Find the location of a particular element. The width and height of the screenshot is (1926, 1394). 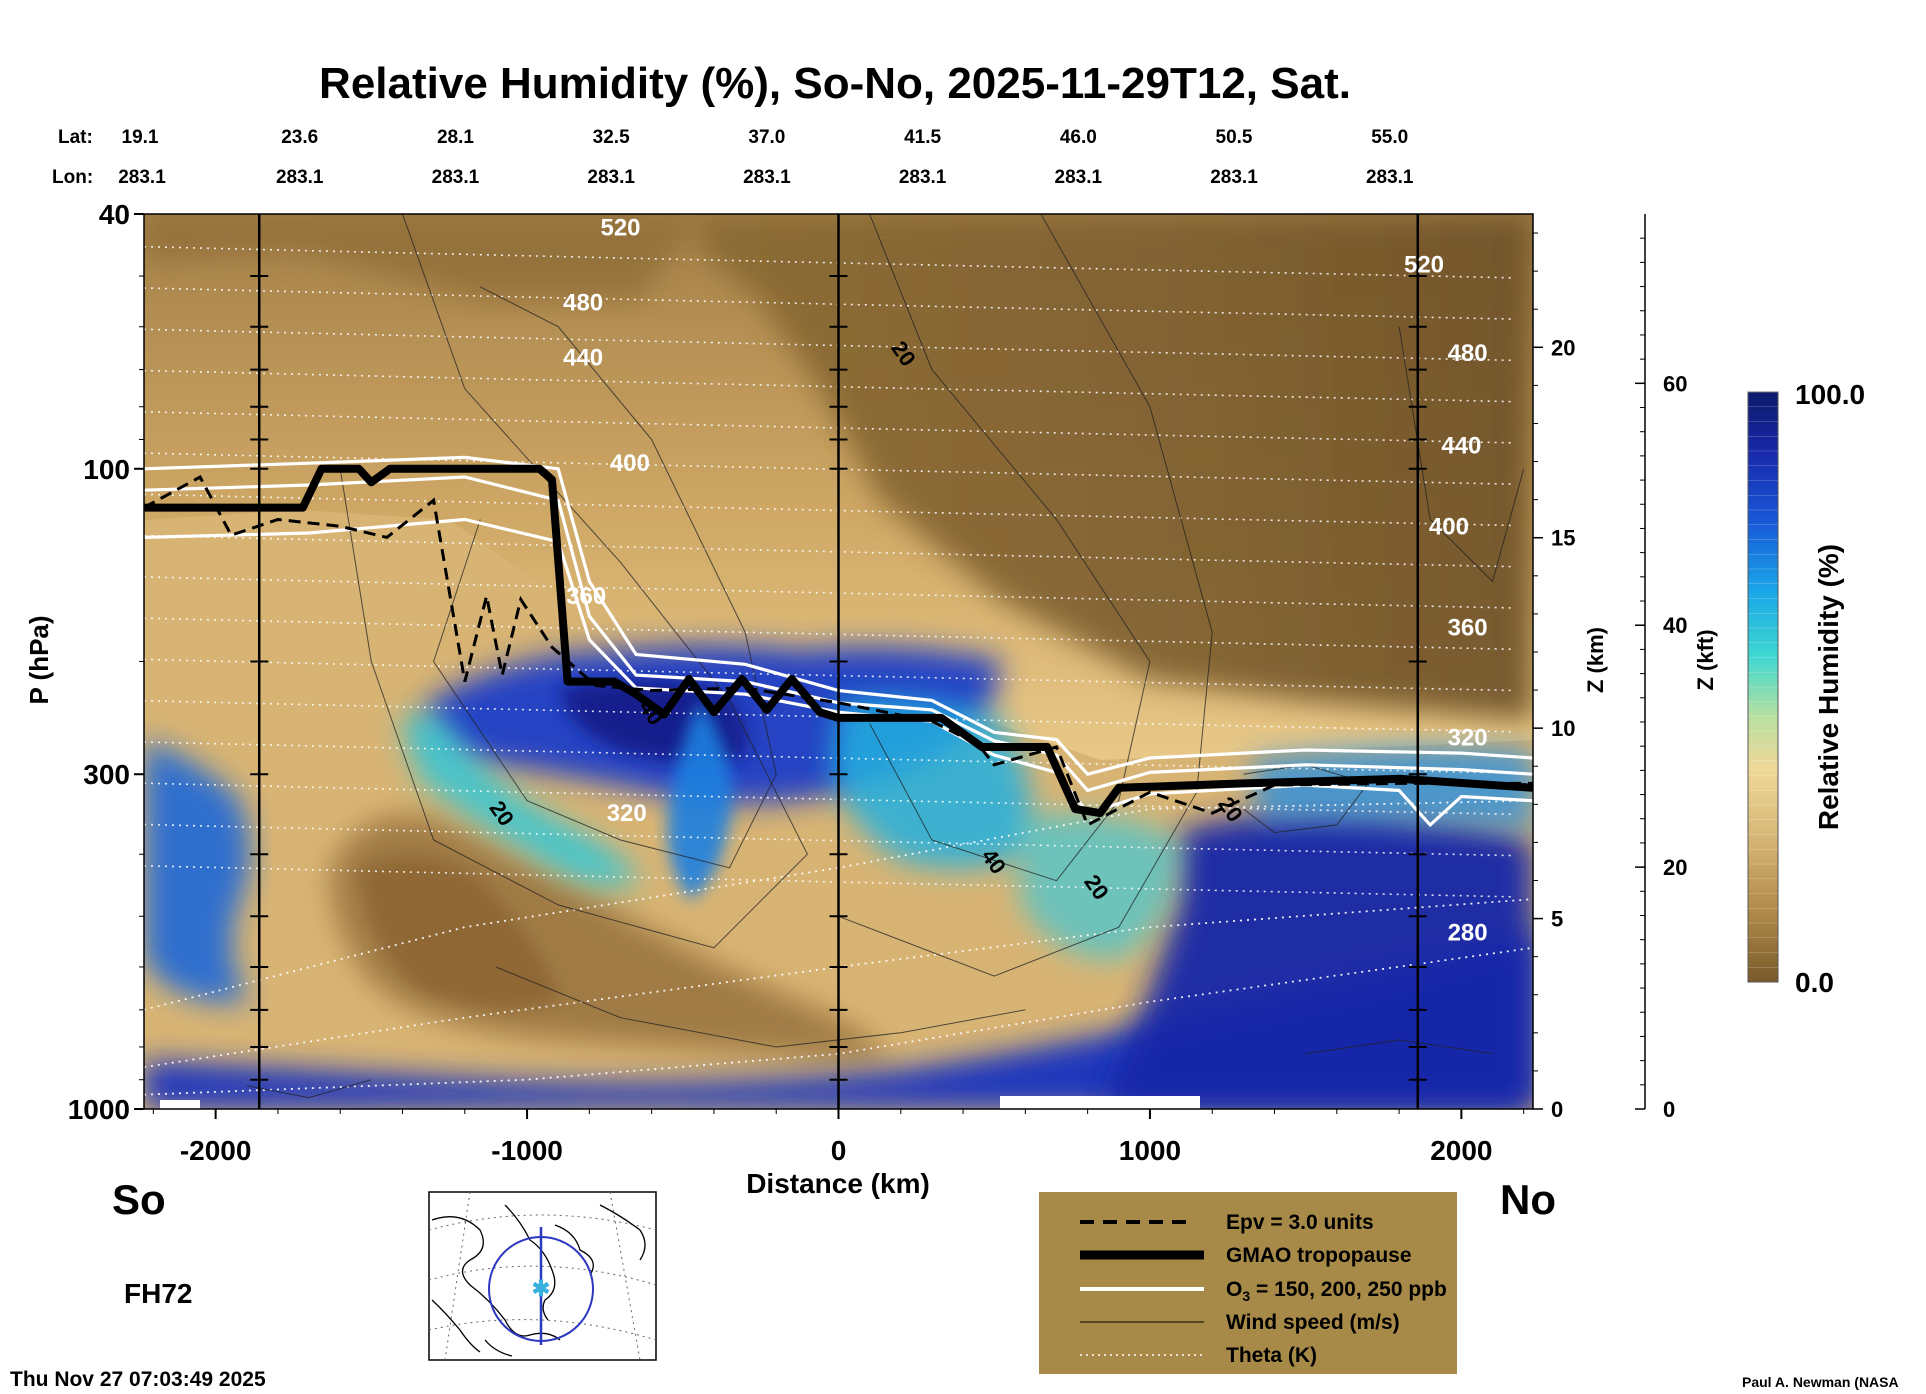

theta-label: 320 is located at coordinates (627, 813).